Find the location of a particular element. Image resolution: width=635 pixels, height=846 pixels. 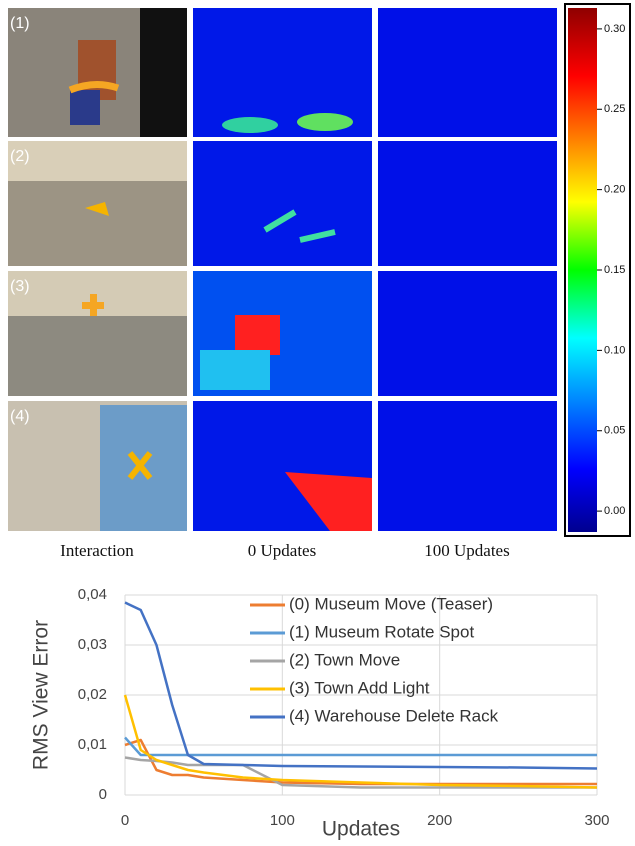

colorbar-tick-label: 0.25 is located at coordinates (614, 109).